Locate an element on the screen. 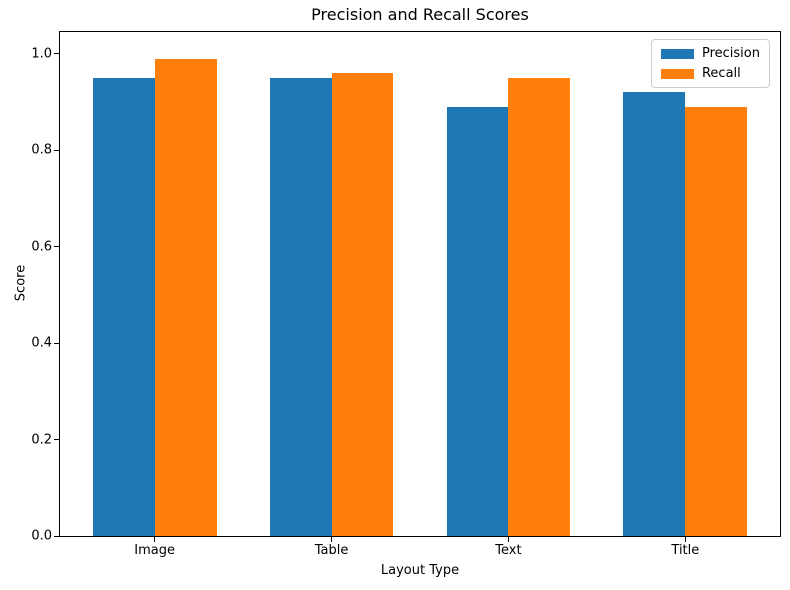 The width and height of the screenshot is (790, 590). y-tick-label: 0.8 is located at coordinates (41, 150).